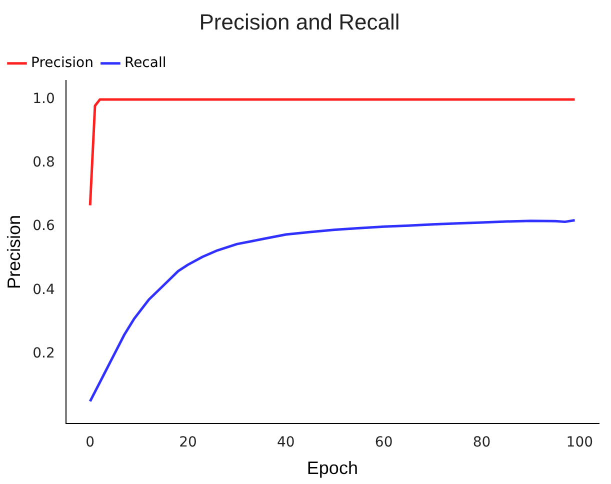 The image size is (611, 484). What do you see at coordinates (43, 99) in the screenshot?
I see `y-tick-label: 1.0` at bounding box center [43, 99].